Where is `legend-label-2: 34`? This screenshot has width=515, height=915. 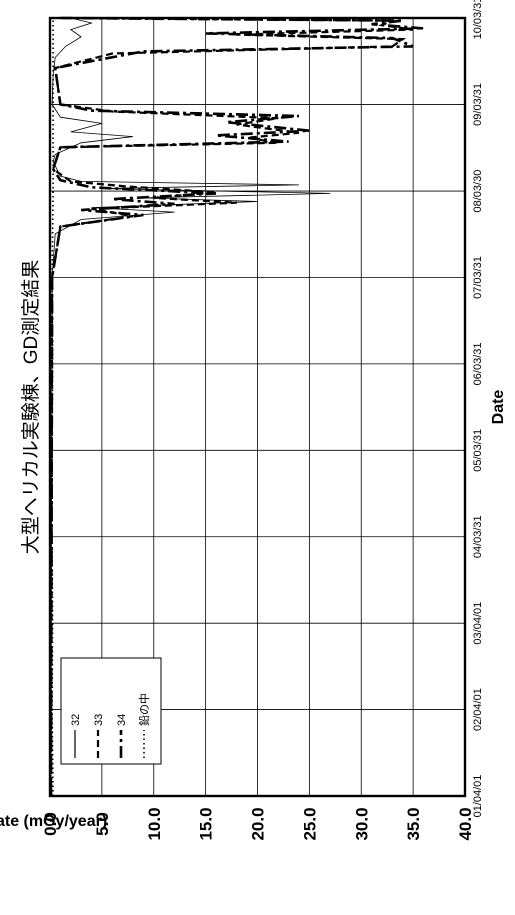 legend-label-2: 34 is located at coordinates (122, 720).